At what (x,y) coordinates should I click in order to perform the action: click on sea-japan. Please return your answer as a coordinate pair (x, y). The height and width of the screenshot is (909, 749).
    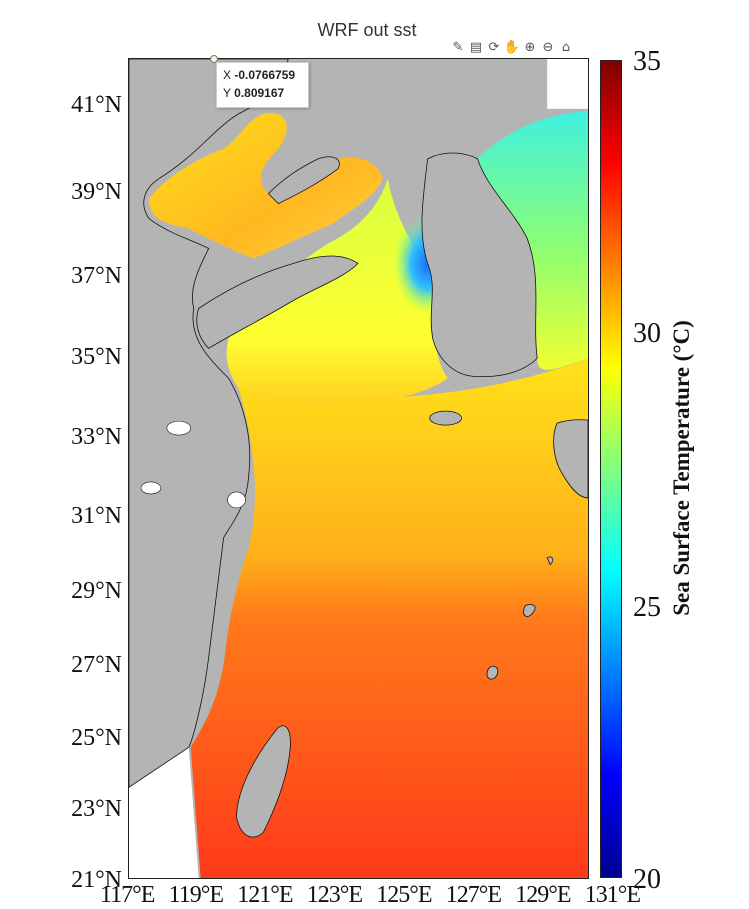
    Looking at the image, I should click on (532, 240).